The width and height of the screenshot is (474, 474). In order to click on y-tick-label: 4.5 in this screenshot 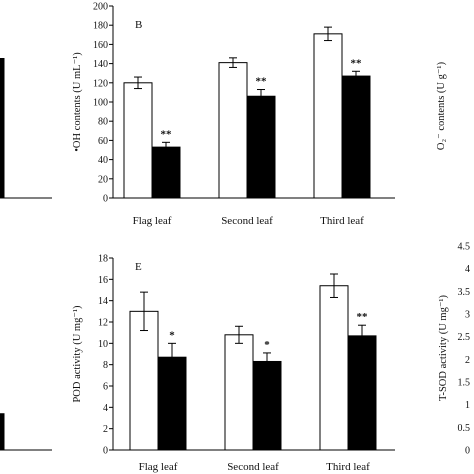, I will do `click(464, 247)`.